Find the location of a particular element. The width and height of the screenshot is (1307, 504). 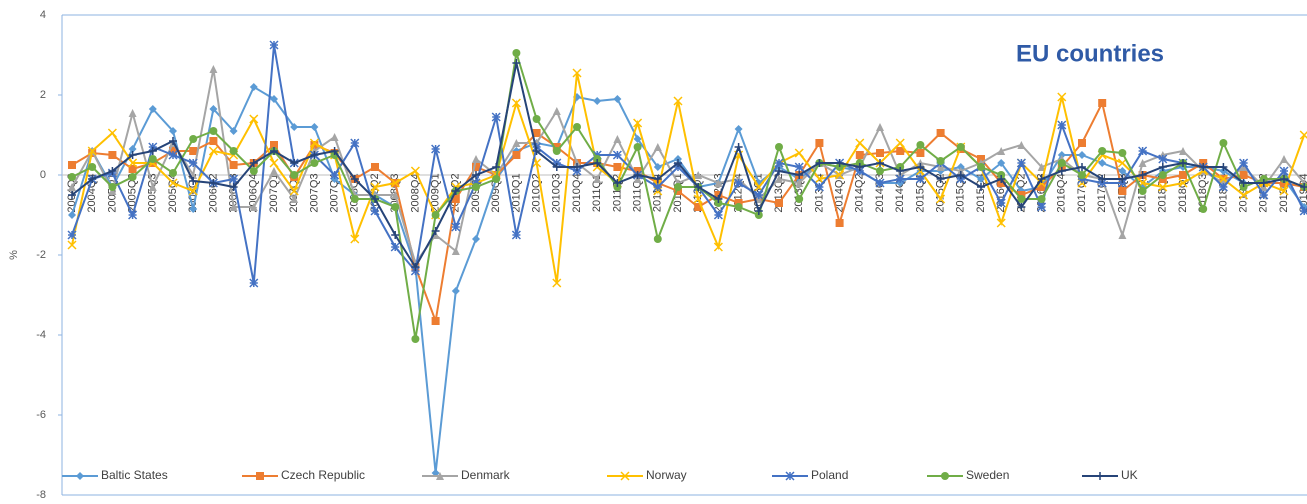

x-tick-label: 2010Q3 is located at coordinates (557, 192).